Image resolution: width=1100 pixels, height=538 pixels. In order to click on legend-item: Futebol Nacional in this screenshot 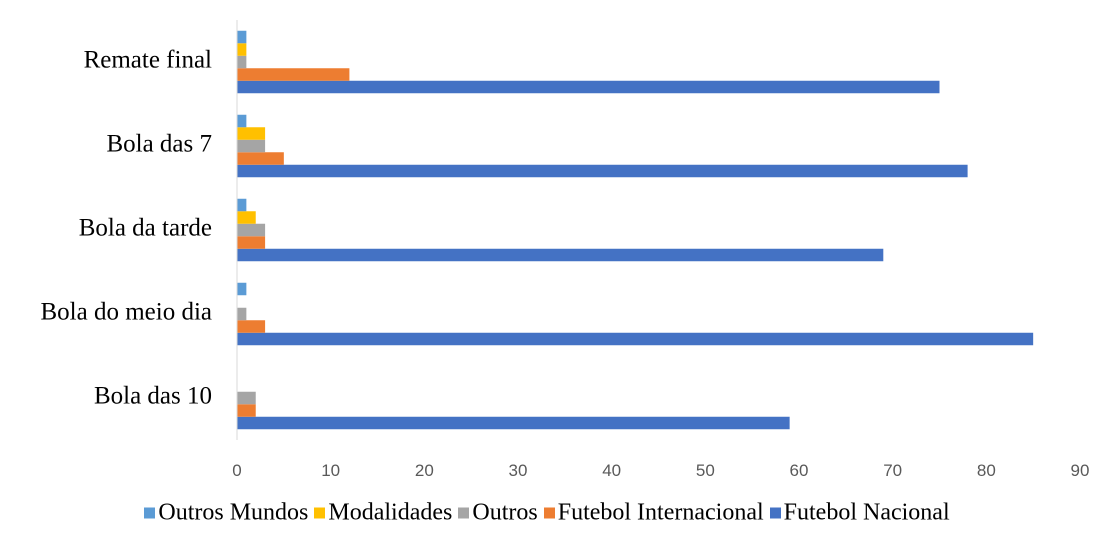, I will do `click(859, 513)`.